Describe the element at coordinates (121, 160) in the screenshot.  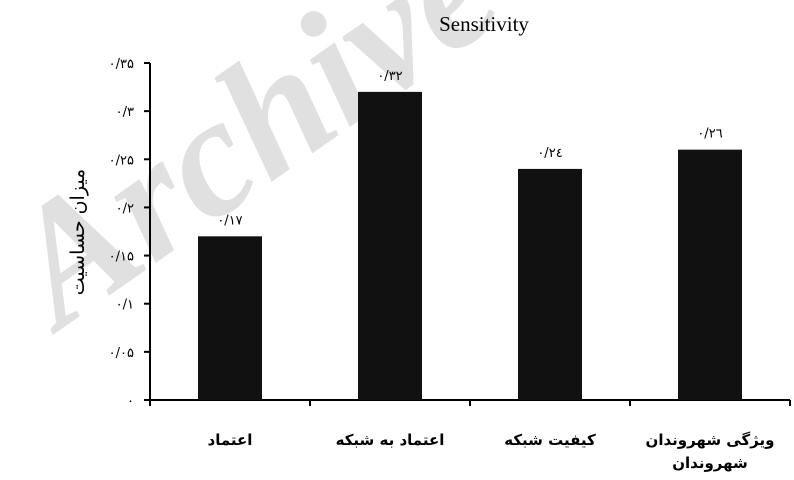
I see `y-tick-label: ۰/۲۵` at that location.